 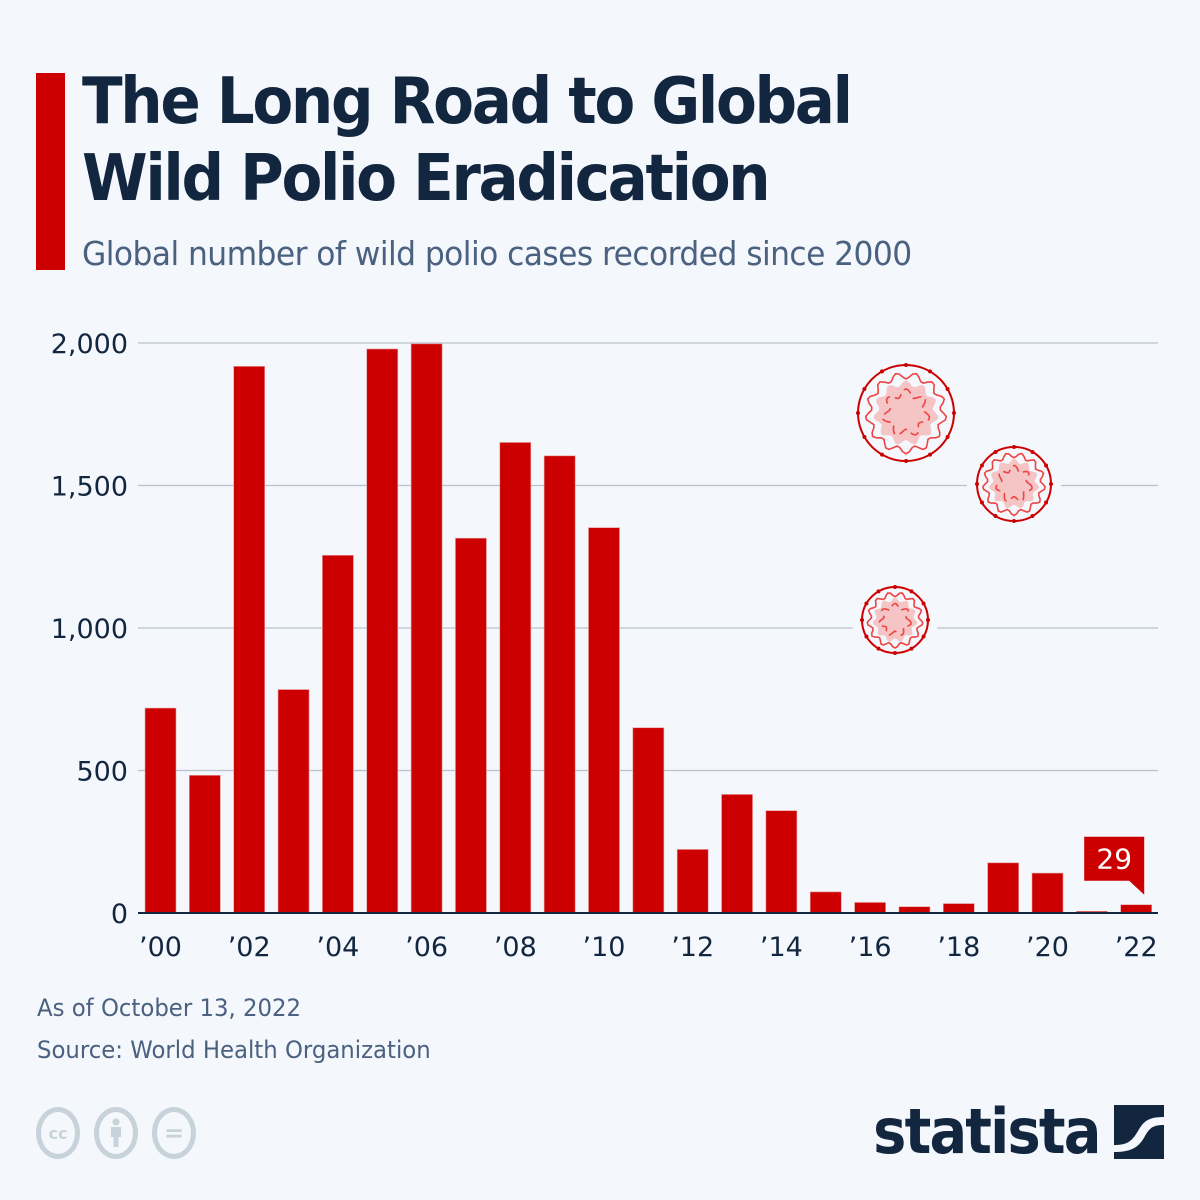 I want to click on x-tick-label: ’14, so click(x=781, y=947).